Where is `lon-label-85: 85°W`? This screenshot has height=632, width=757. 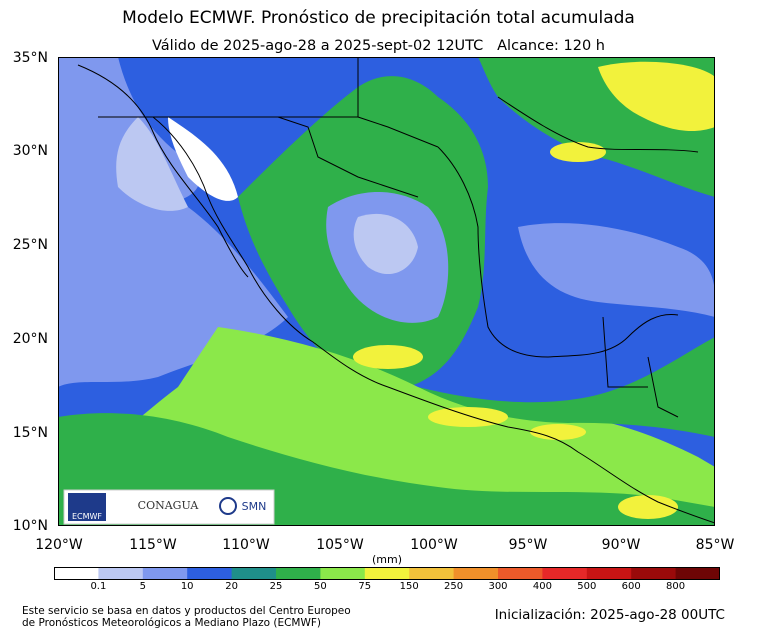 lon-label-85: 85°W is located at coordinates (715, 545).